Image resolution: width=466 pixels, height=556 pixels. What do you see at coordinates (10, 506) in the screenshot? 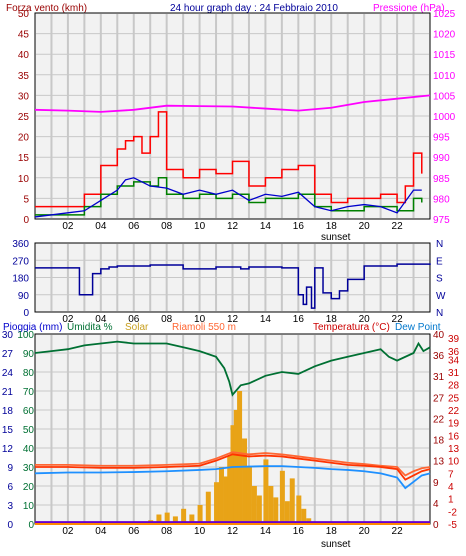
I see `y-tick-label-left: 3` at bounding box center [10, 506].